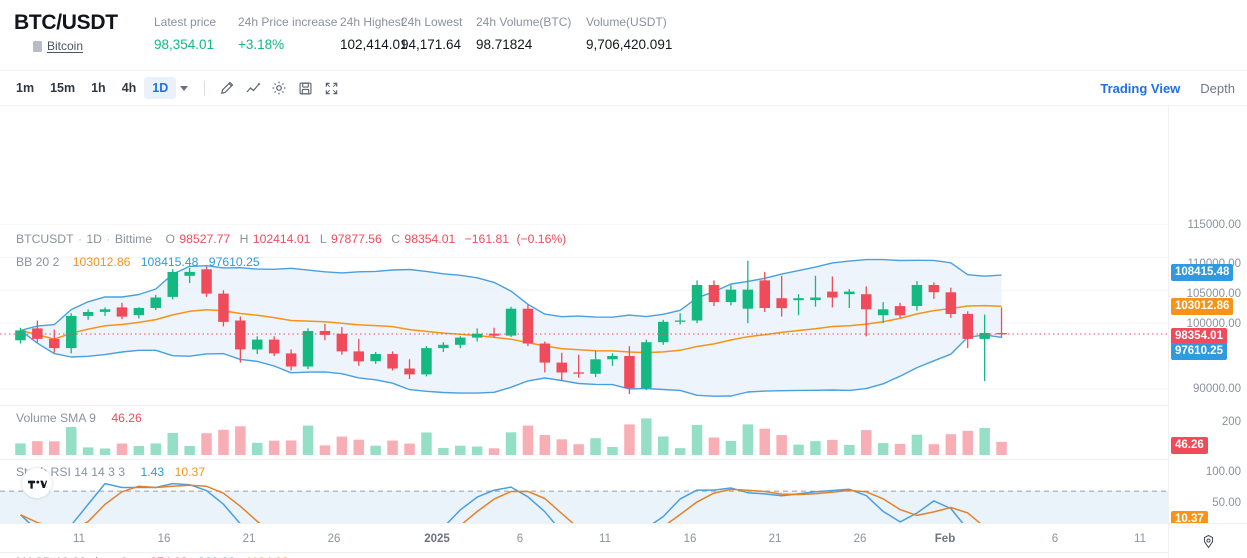 The image size is (1247, 558). I want to click on time-tick-0: 11, so click(79, 539).